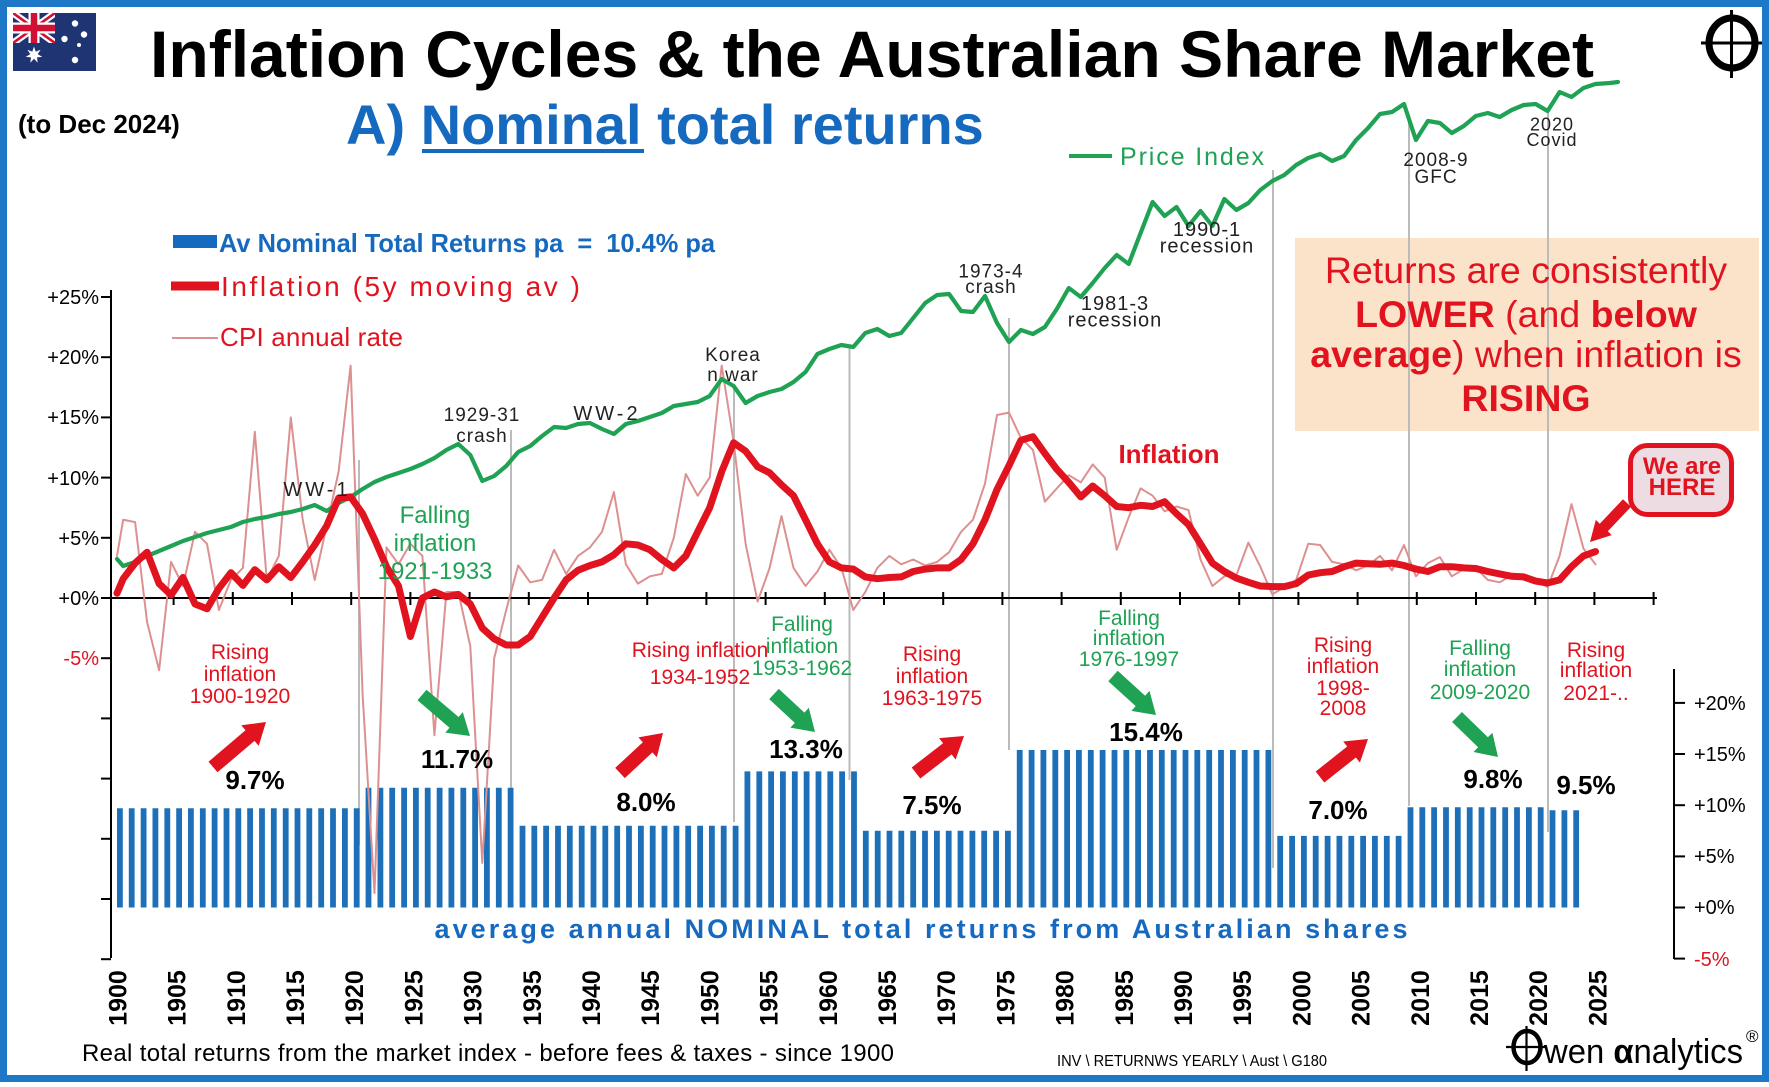  I want to click on svg-text: 2008-9, so click(1435, 160).